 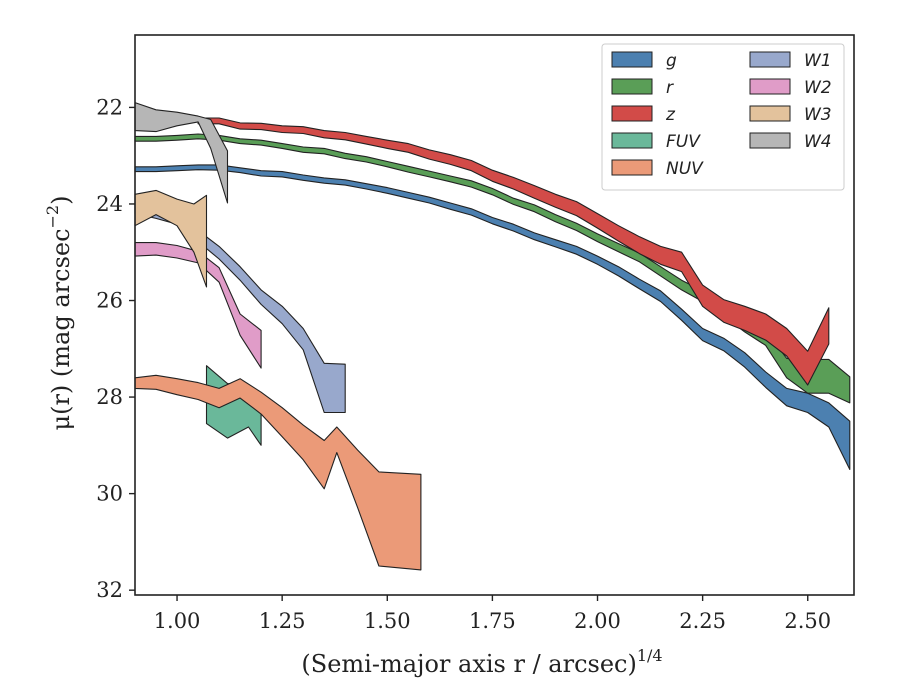 I want to click on legend-items: grz FUV NUV W1 W2 W3 W4, so click(x=721, y=115).